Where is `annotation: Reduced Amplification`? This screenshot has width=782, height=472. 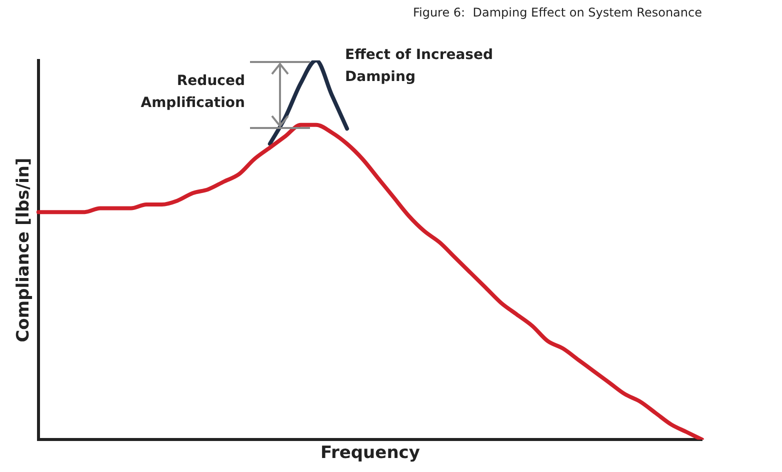
annotation: Reduced Amplification is located at coordinates (192, 92).